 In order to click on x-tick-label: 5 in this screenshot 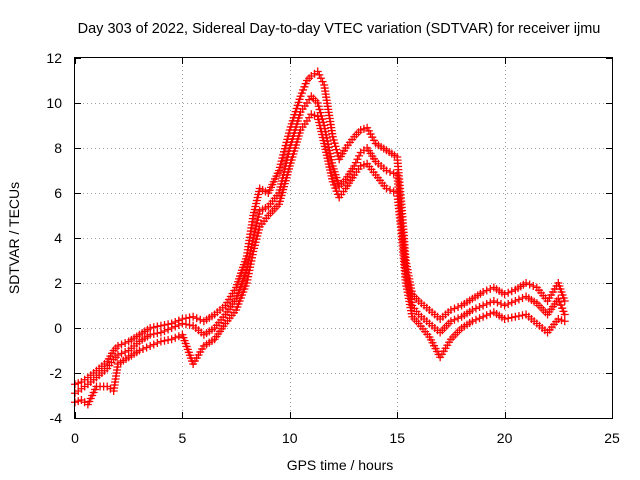, I will do `click(183, 438)`.